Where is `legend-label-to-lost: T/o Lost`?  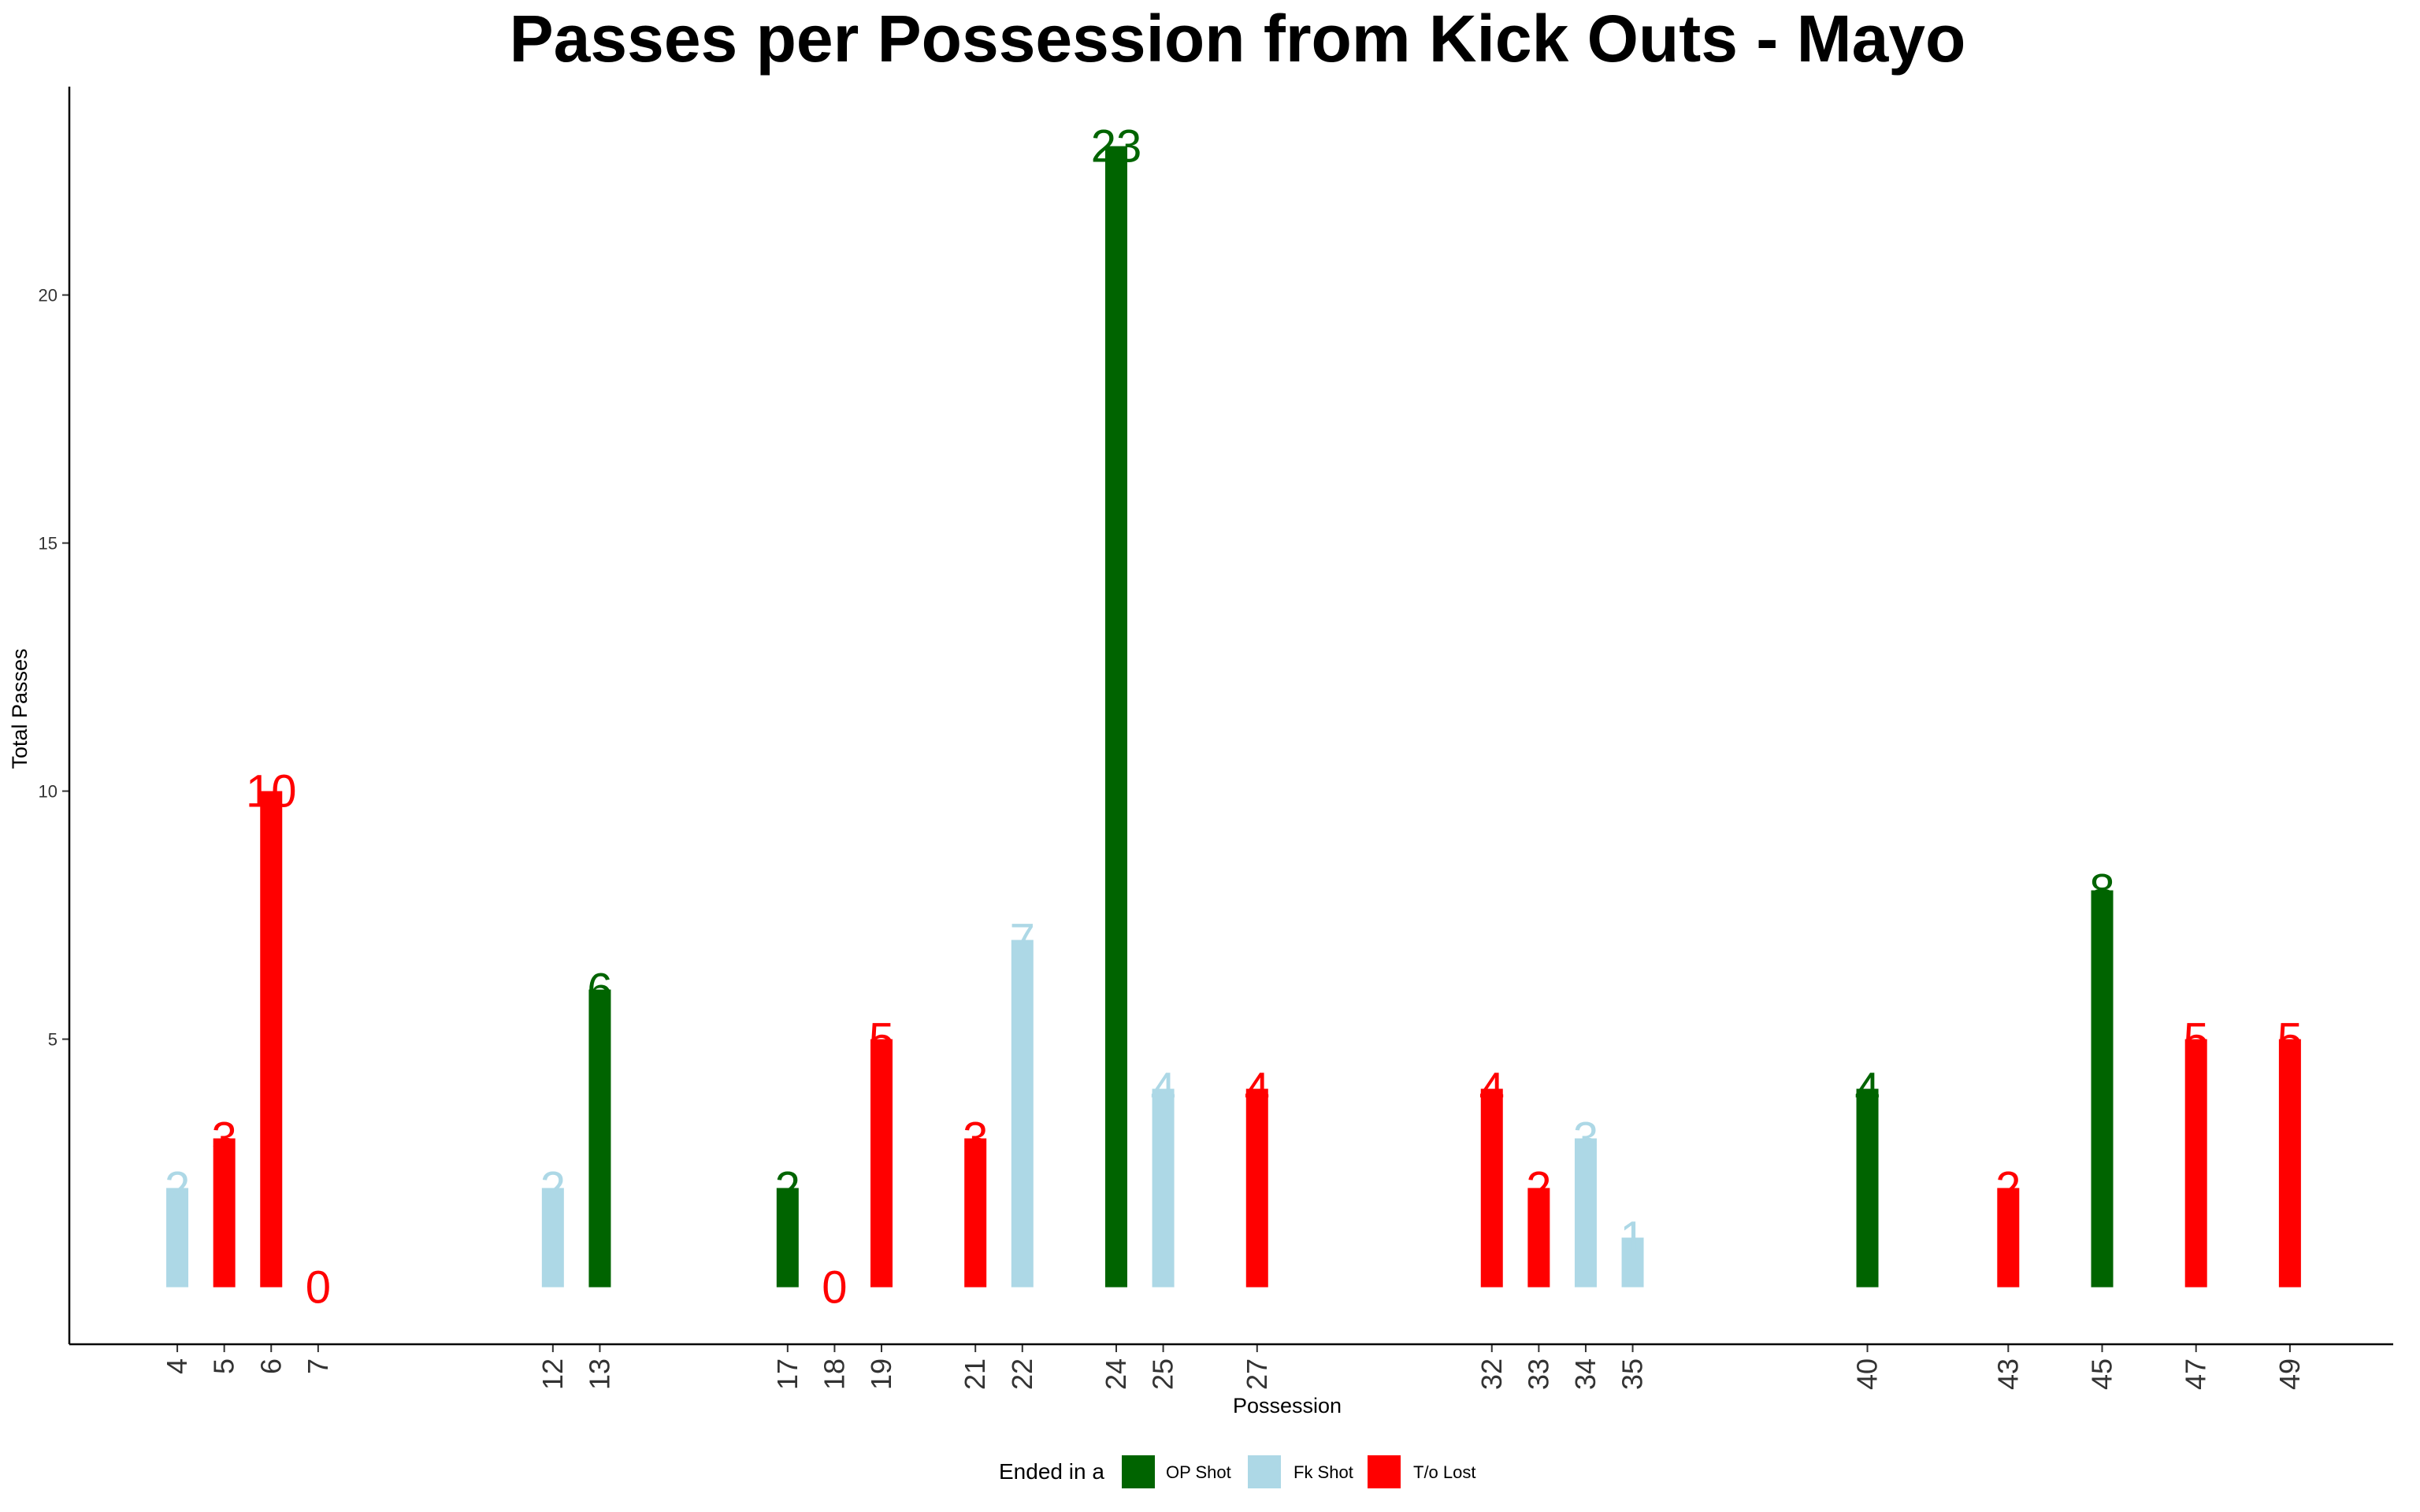
legend-label-to-lost: T/o Lost is located at coordinates (1444, 1472).